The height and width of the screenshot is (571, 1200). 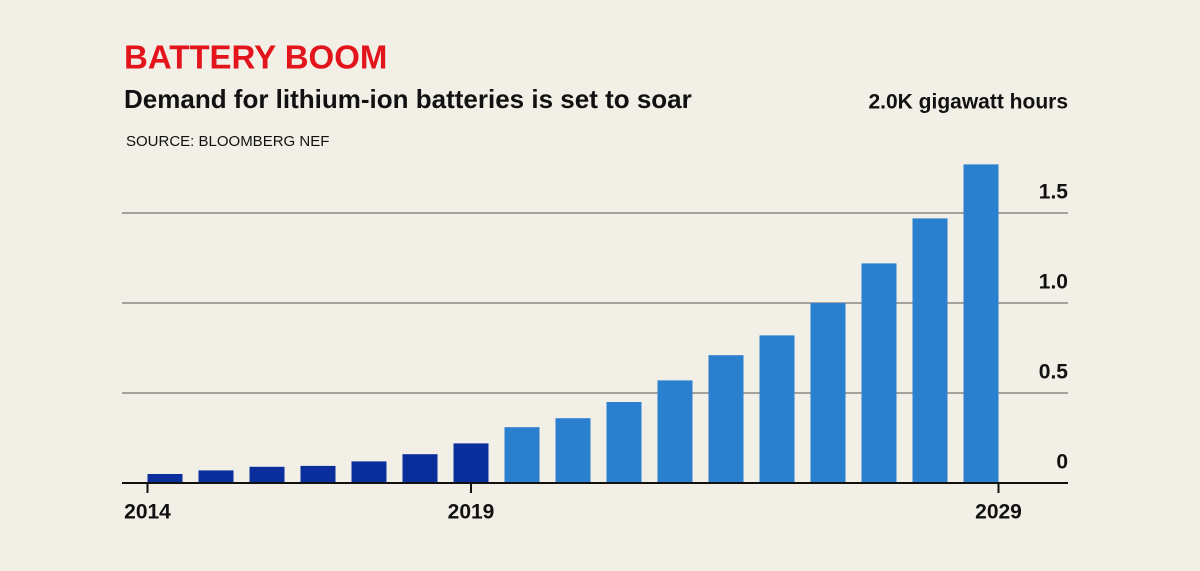 What do you see at coordinates (1054, 192) in the screenshot?
I see `y-tick-label: 1.5` at bounding box center [1054, 192].